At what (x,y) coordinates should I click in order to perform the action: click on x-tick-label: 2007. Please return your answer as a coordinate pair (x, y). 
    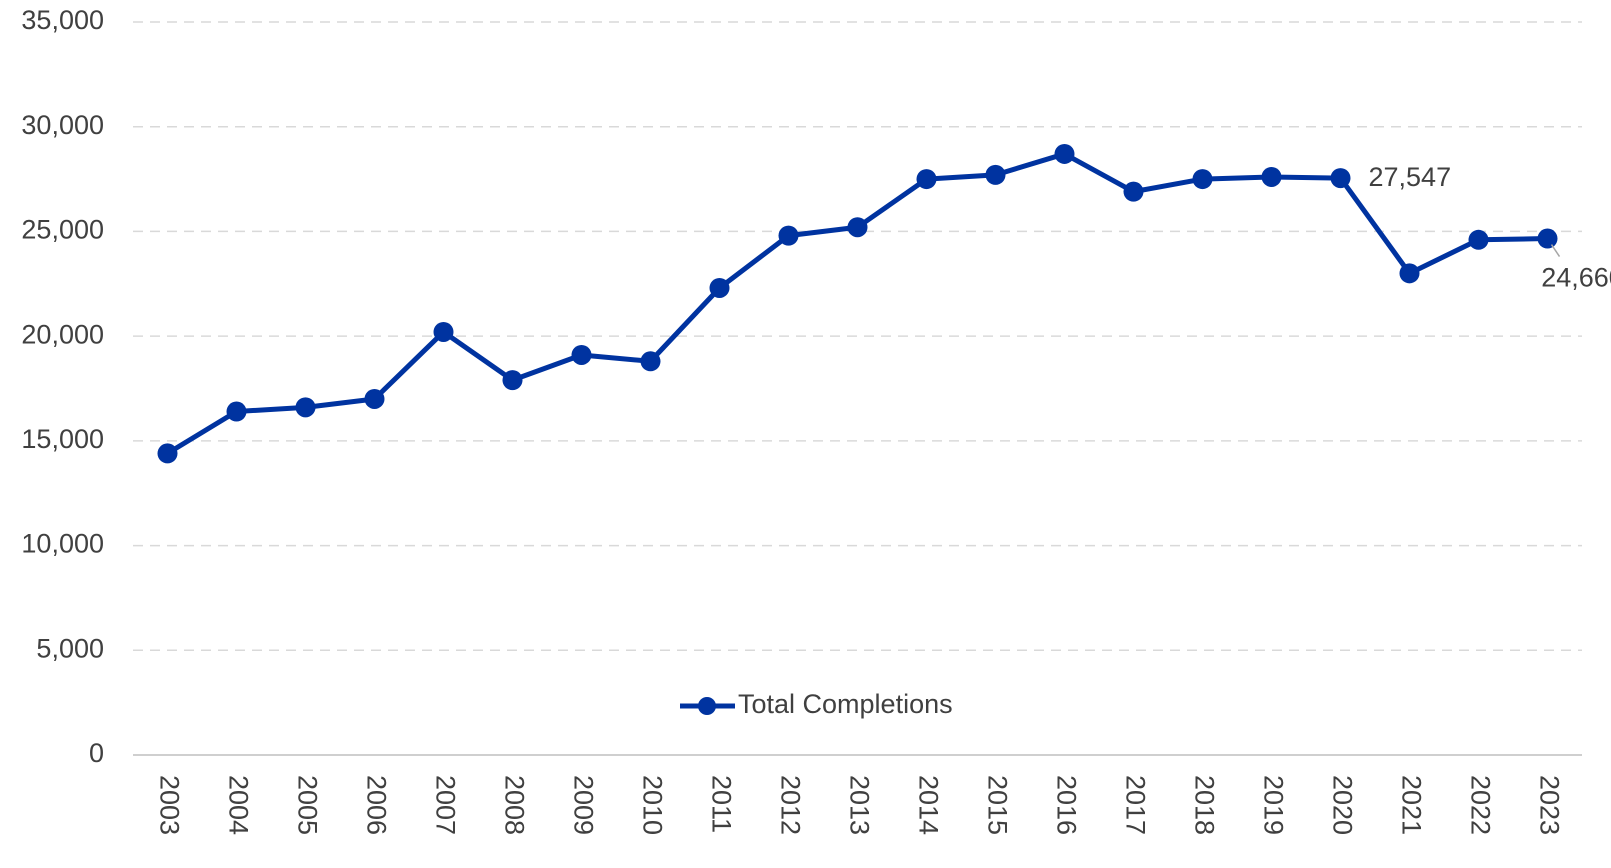
    Looking at the image, I should click on (445, 805).